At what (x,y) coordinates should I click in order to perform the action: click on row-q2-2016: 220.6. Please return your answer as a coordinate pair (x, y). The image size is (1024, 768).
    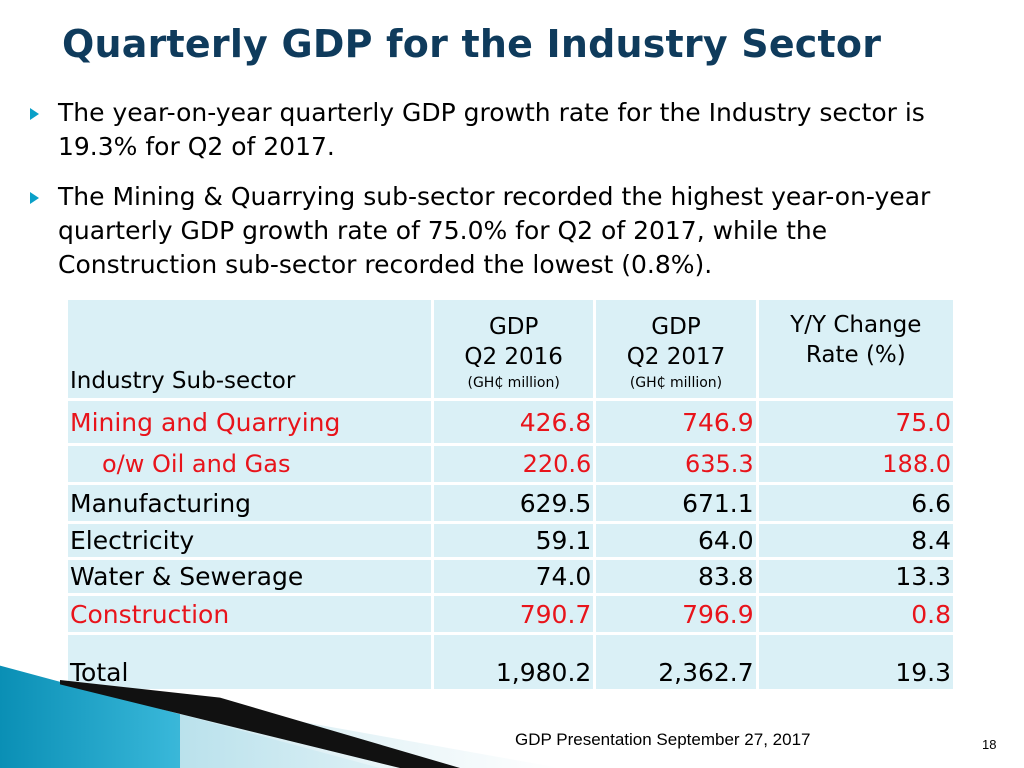
    Looking at the image, I should click on (513, 464).